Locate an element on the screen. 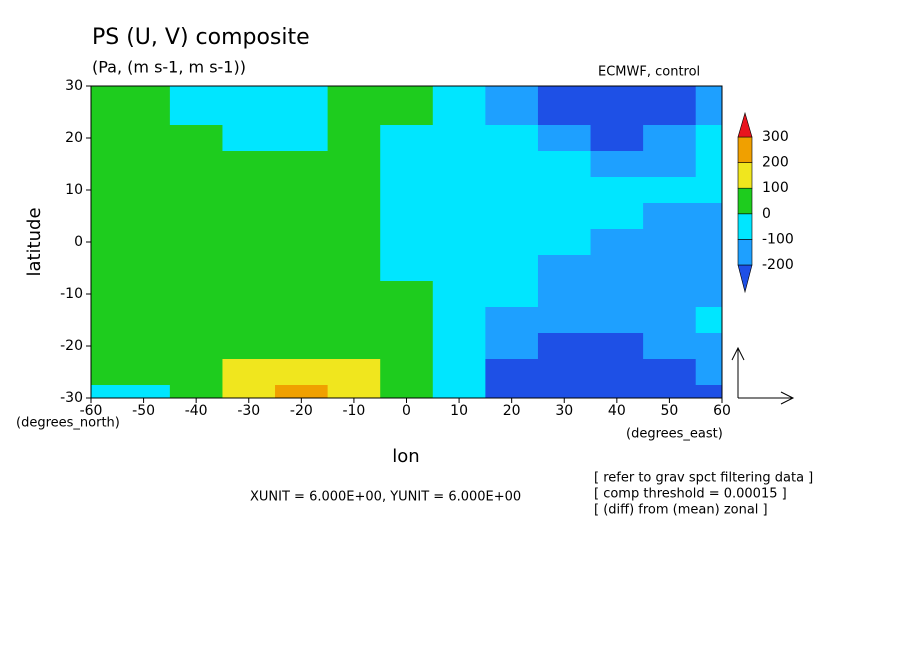  x-tick-label: -30 is located at coordinates (248, 411).